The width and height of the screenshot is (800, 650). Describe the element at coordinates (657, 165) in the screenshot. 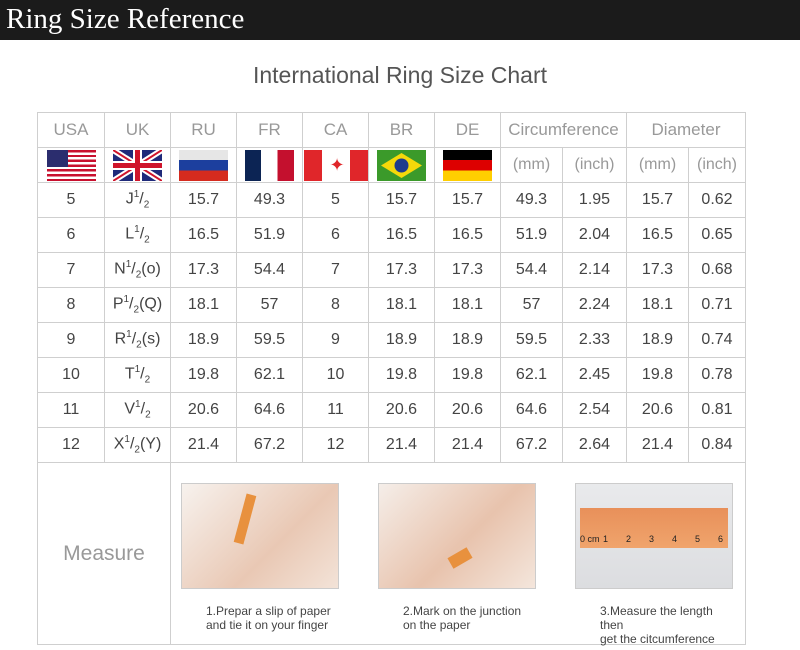

I see `unit-dia-mm: (mm)` at that location.